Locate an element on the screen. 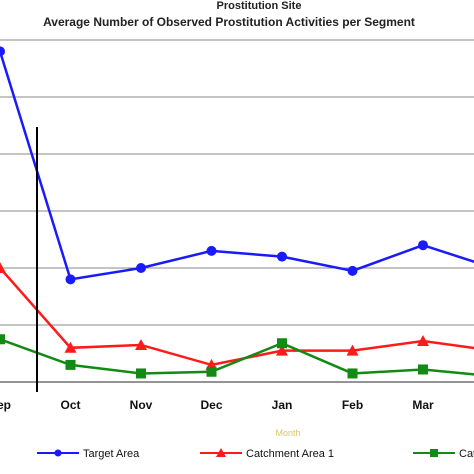 This screenshot has width=474, height=474. x-tick-label: Nov is located at coordinates (141, 405).